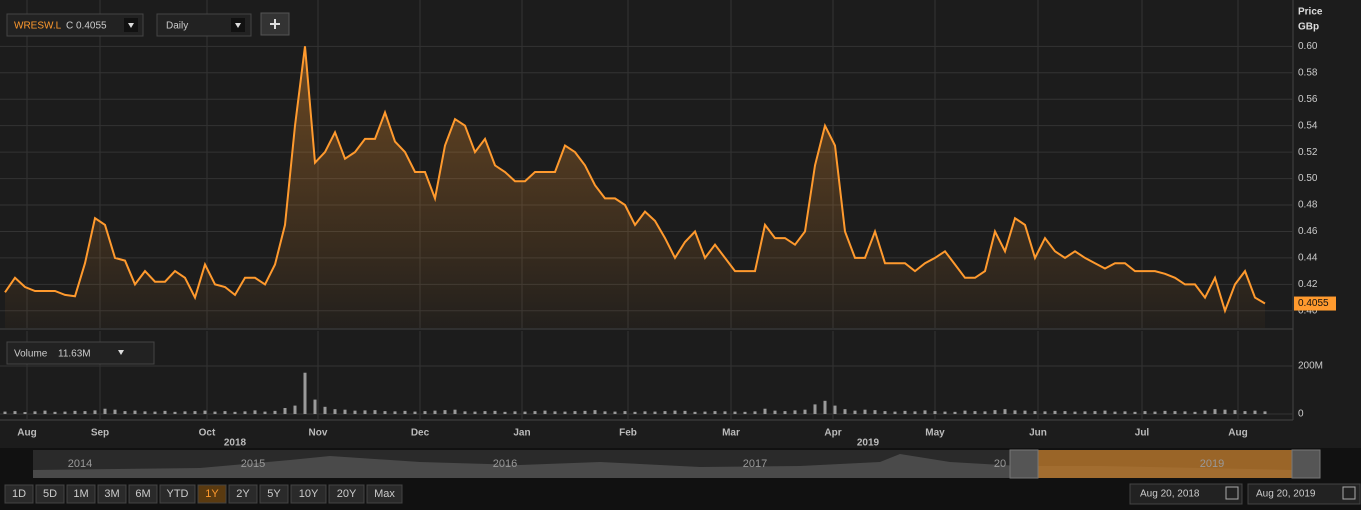  I want to click on range-button-label: 1D, so click(19, 494).